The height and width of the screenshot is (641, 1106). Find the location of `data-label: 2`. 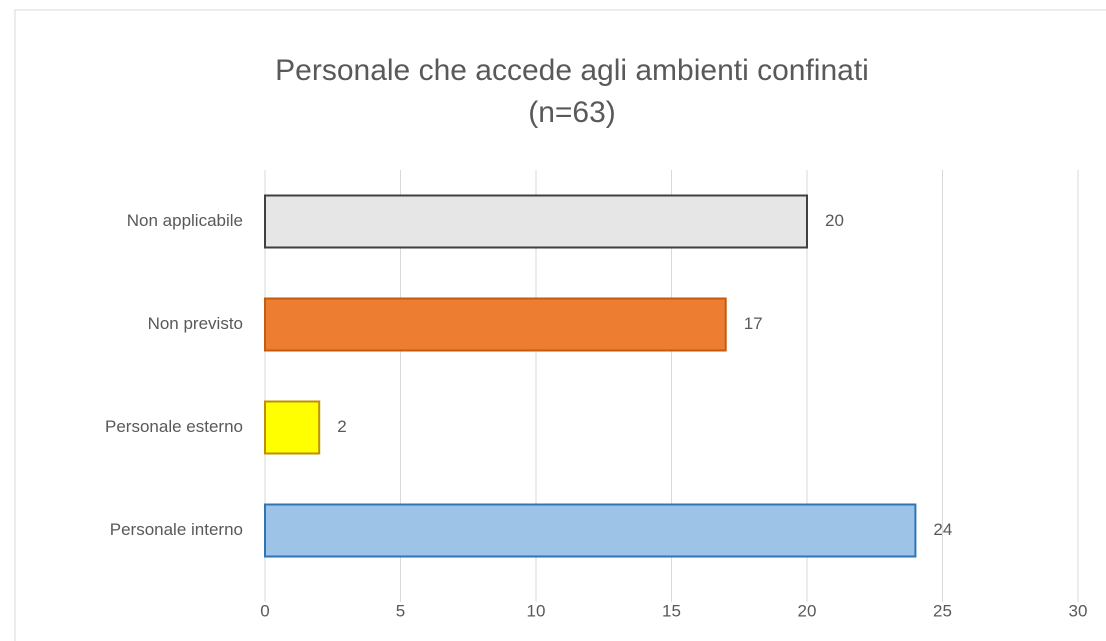

data-label: 2 is located at coordinates (341, 426).